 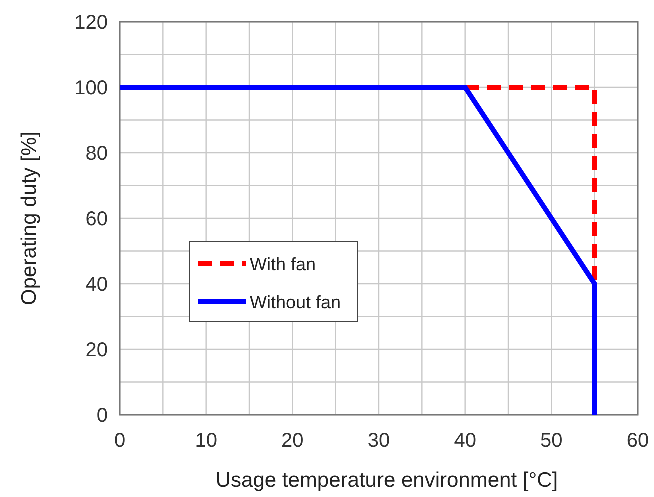 I want to click on y-tick-label: 20, so click(x=97, y=351).